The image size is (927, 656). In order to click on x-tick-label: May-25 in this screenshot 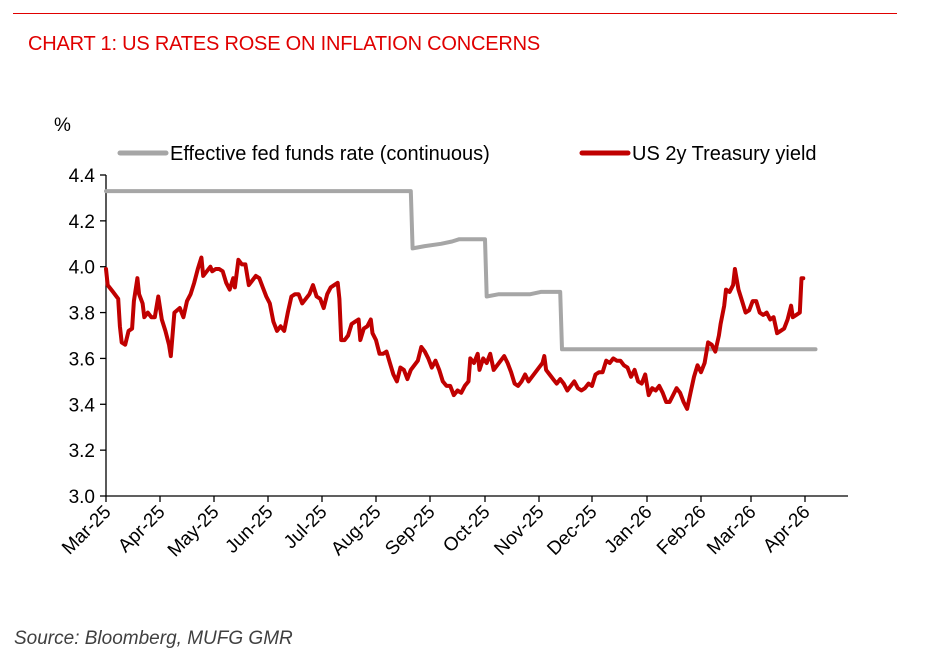, I will do `click(194, 532)`.